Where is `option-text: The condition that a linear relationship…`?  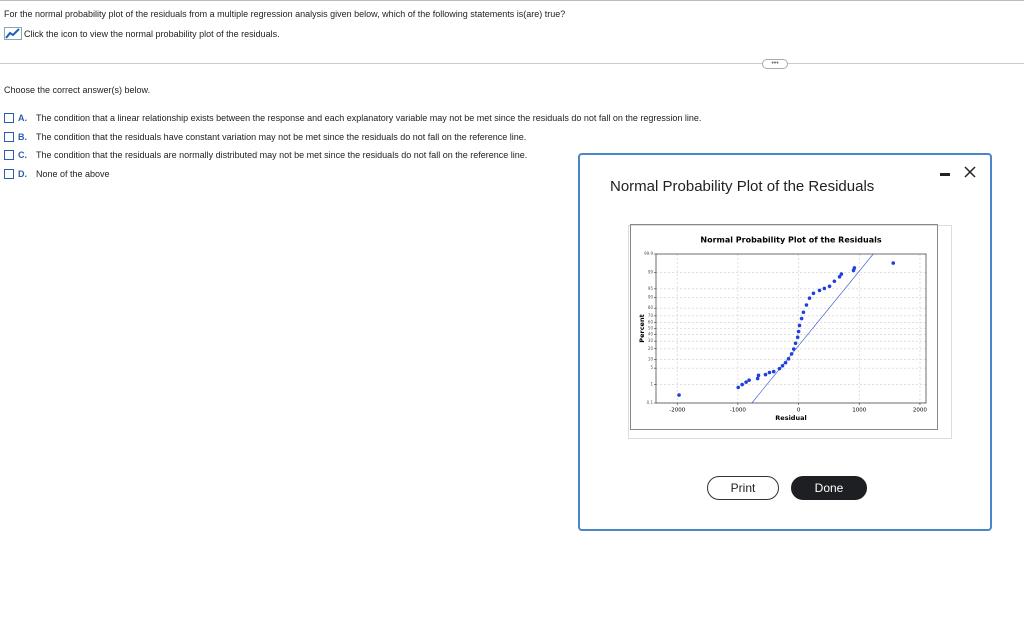 option-text: The condition that a linear relationship… is located at coordinates (369, 118).